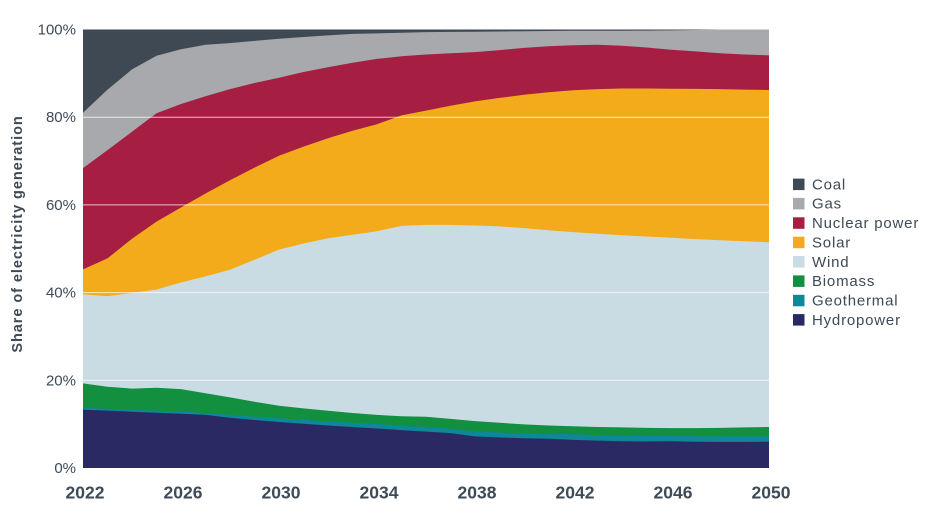 The width and height of the screenshot is (942, 524). What do you see at coordinates (65, 468) in the screenshot?
I see `svg-text: 0%` at bounding box center [65, 468].